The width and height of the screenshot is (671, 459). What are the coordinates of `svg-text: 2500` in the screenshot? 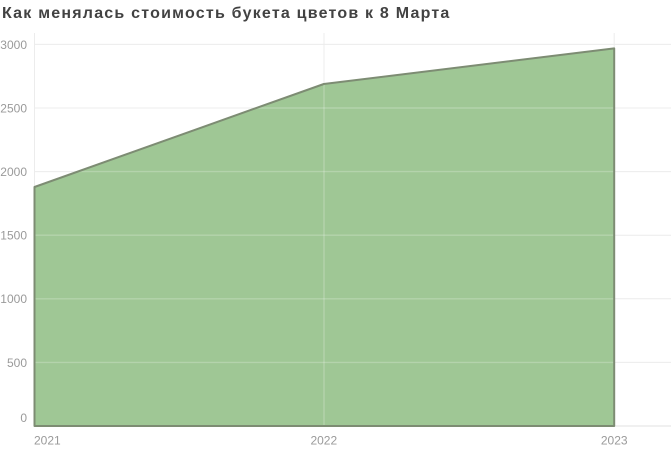 It's located at (13, 108).